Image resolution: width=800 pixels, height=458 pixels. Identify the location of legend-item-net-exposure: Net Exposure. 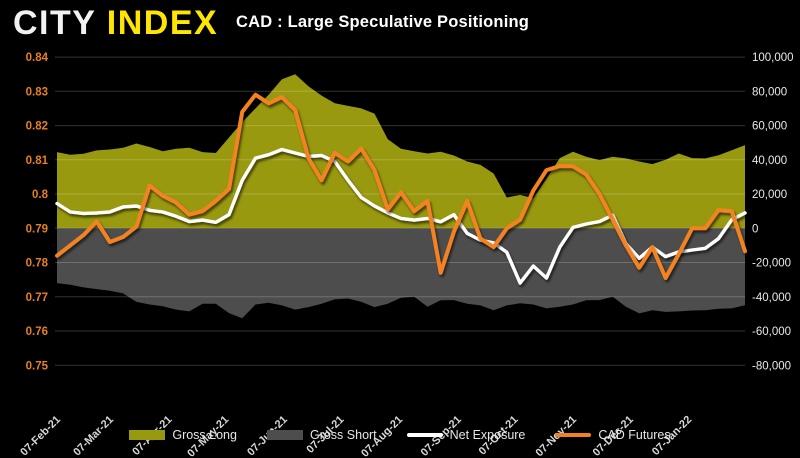
(466, 435).